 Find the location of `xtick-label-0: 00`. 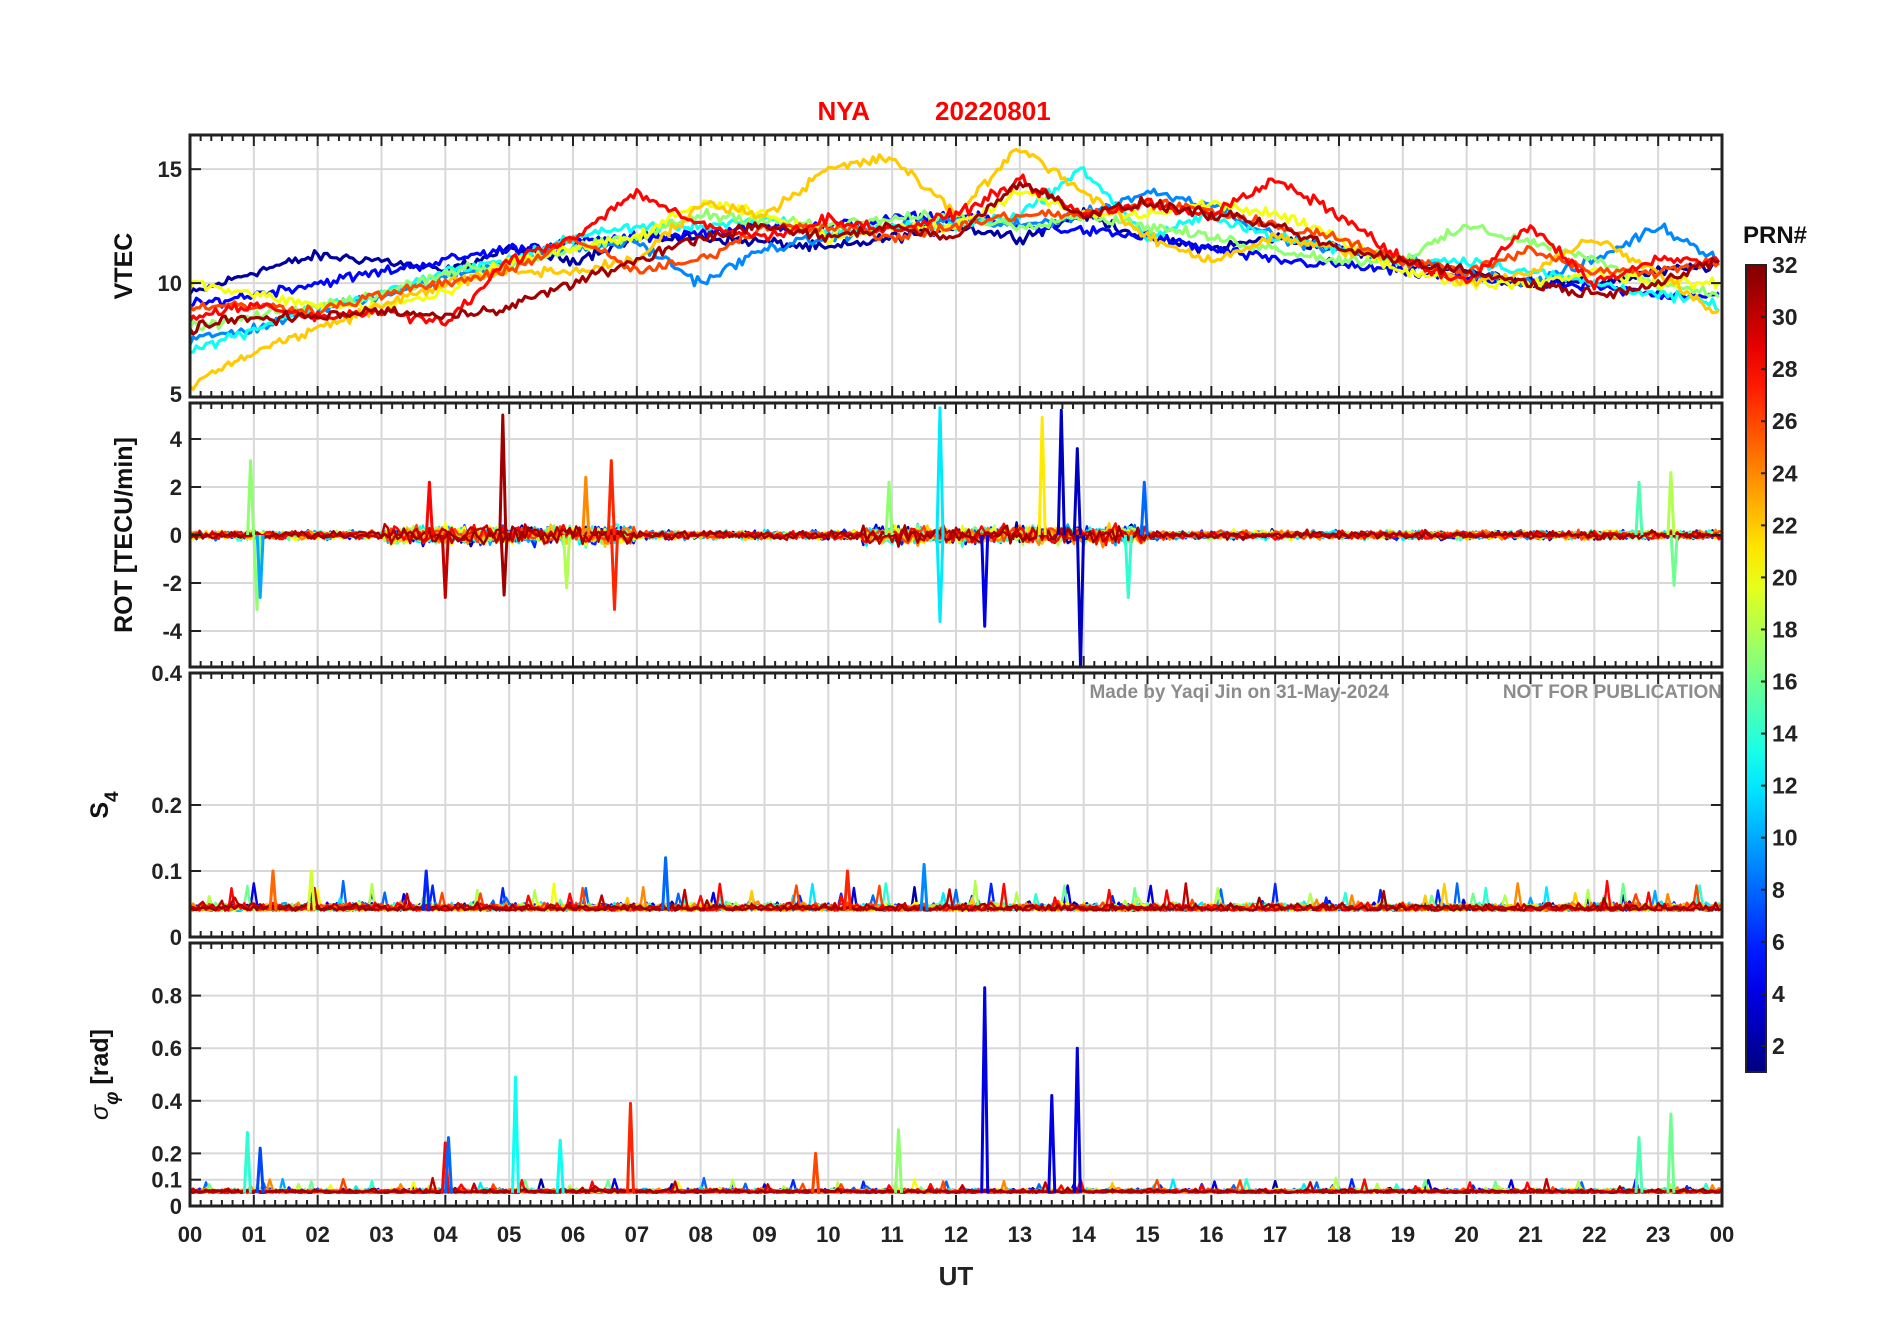

xtick-label-0: 00 is located at coordinates (190, 1234).